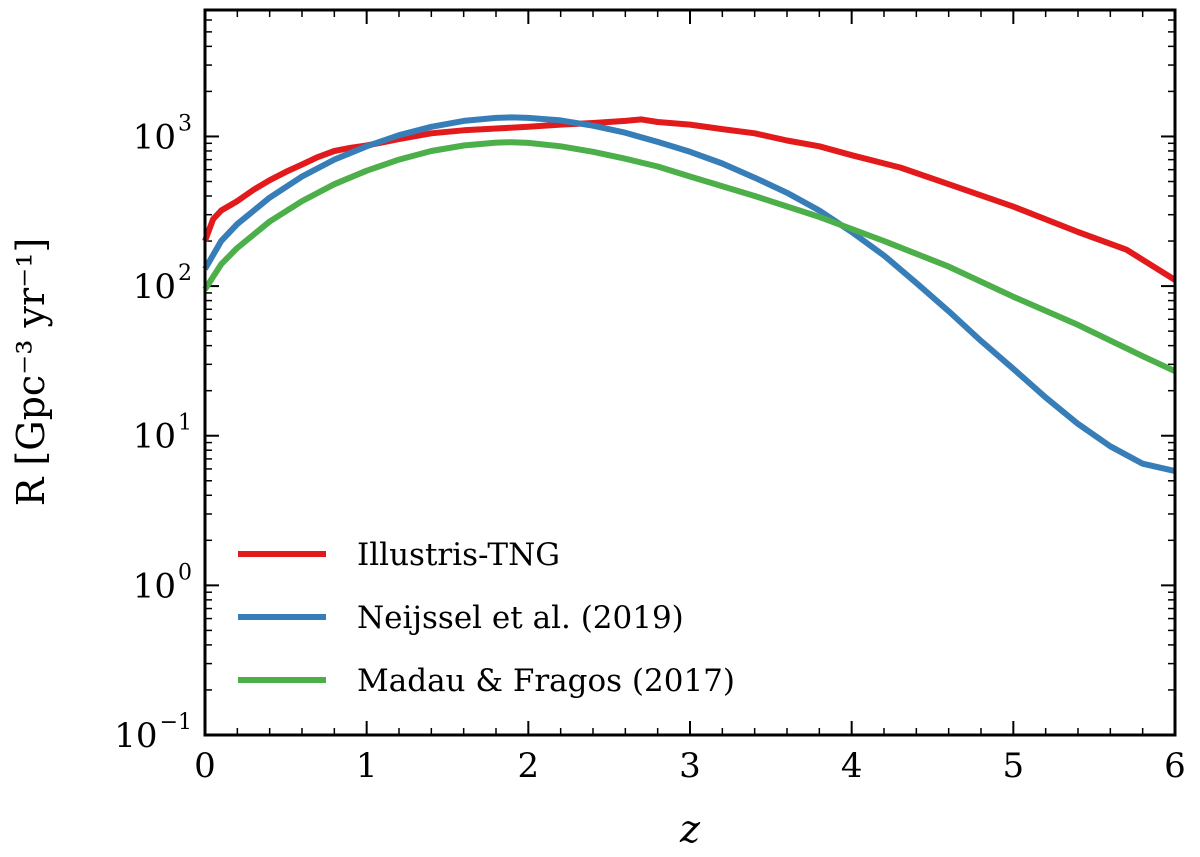 The height and width of the screenshot is (857, 1200). I want to click on x-tick-labels: 0 1 2 3 4 5 6, so click(690, 766).